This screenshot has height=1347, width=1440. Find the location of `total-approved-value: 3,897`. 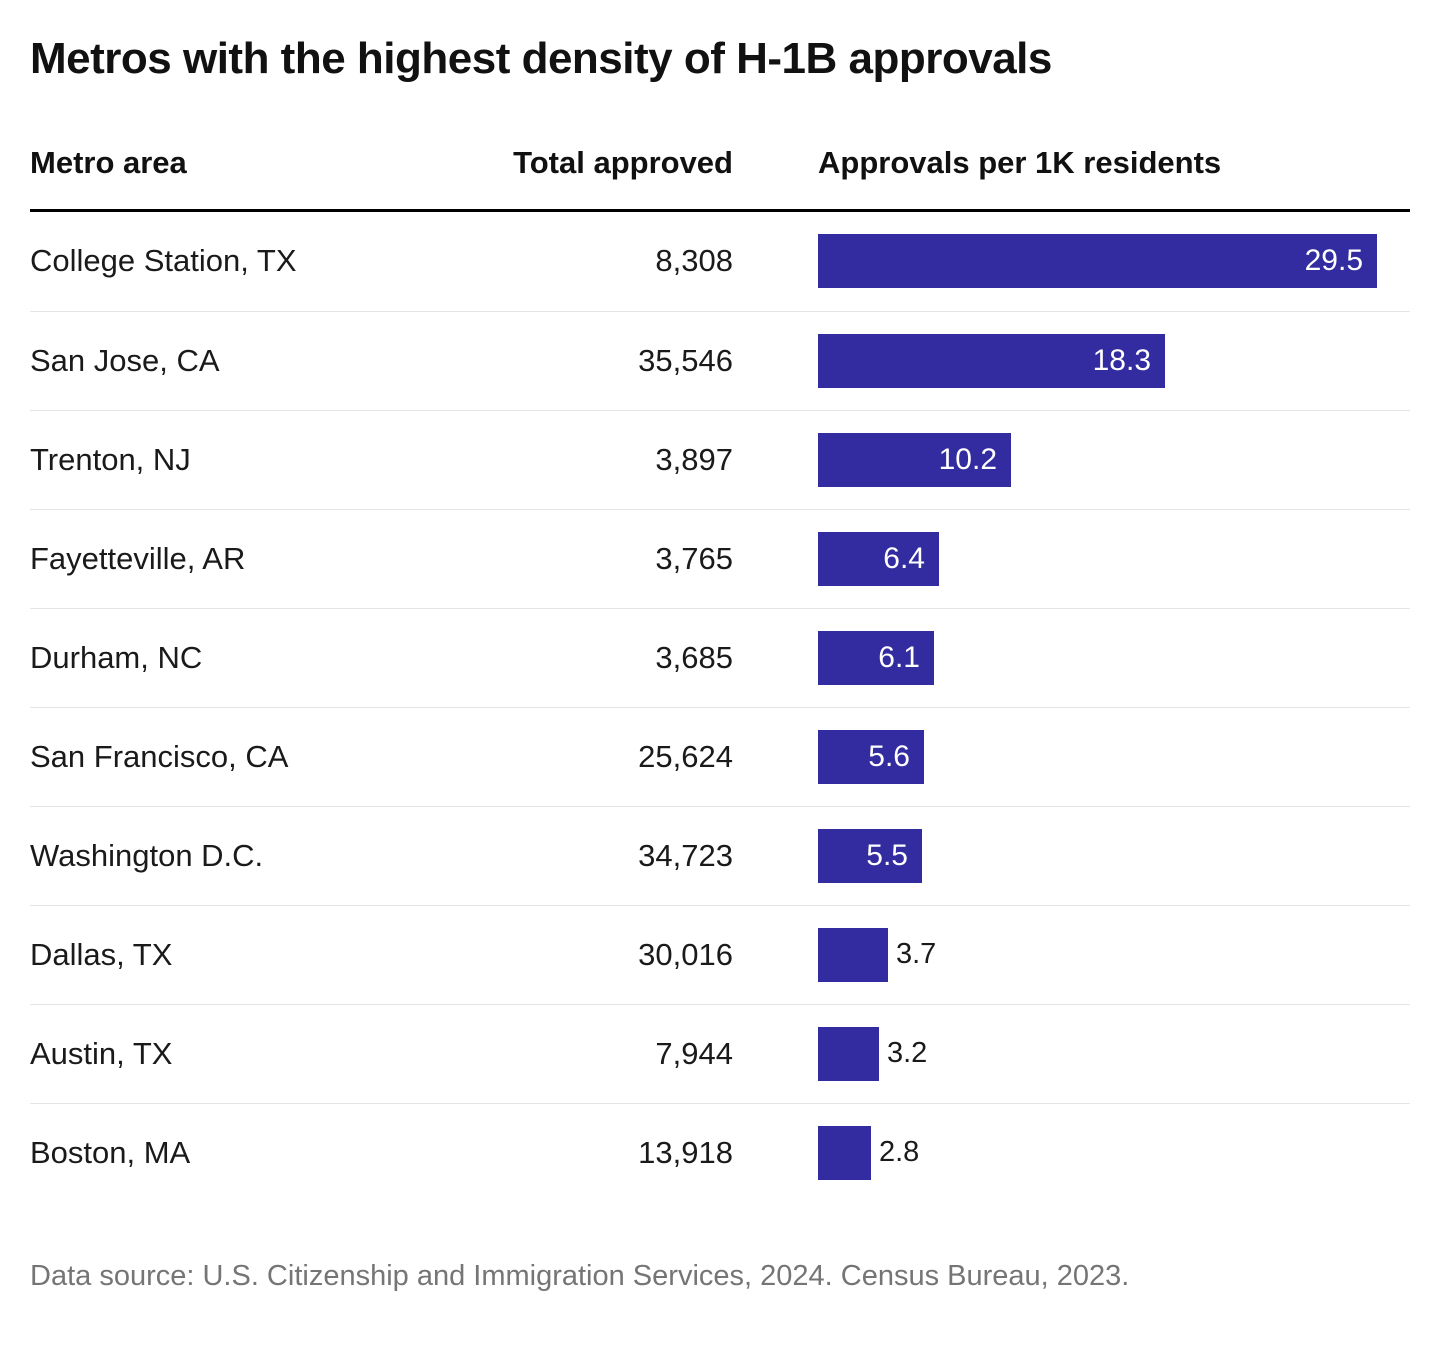

total-approved-value: 3,897 is located at coordinates (694, 459).